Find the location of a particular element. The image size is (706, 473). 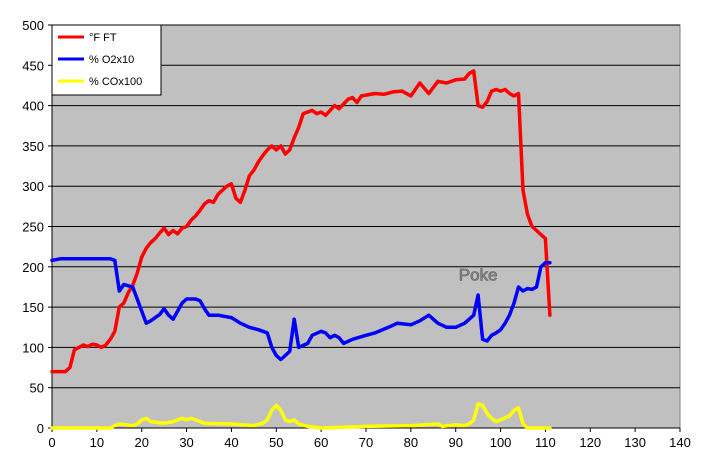

legend-label: % COx100 is located at coordinates (115, 82).